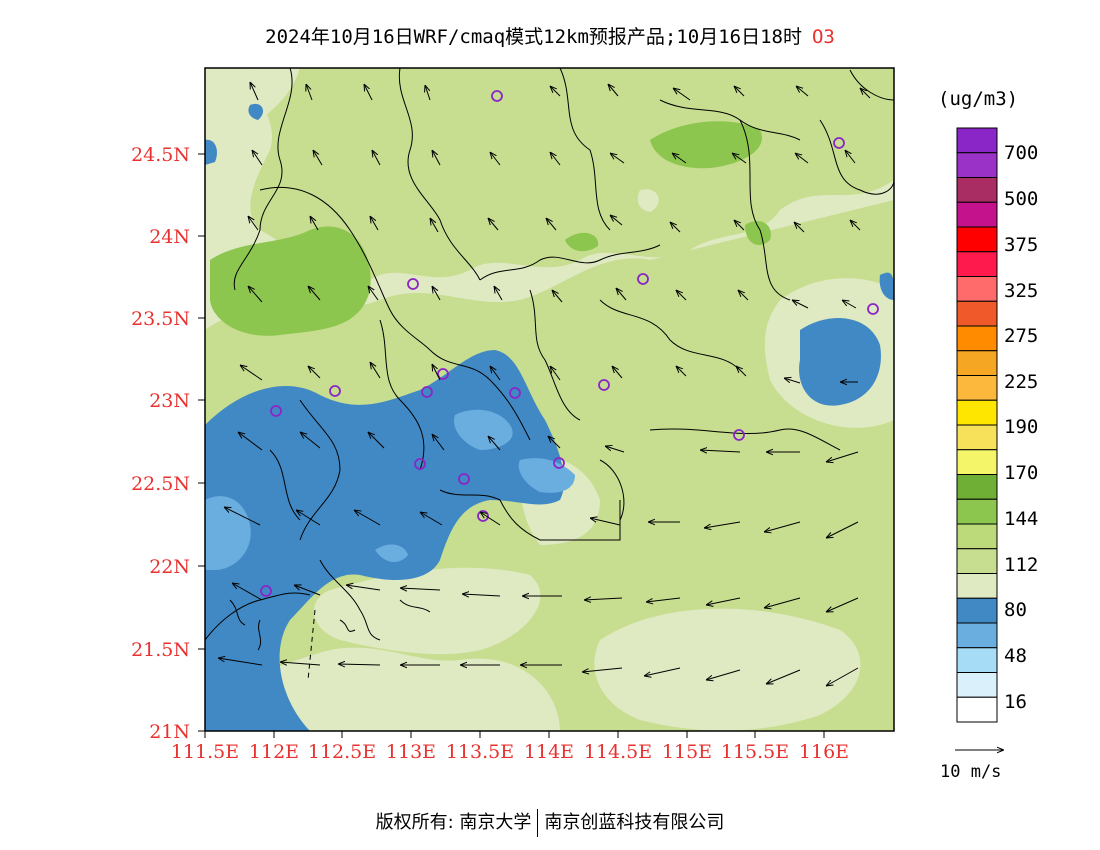  What do you see at coordinates (160, 650) in the screenshot?
I see `lat-tick-label: 21.5N` at bounding box center [160, 650].